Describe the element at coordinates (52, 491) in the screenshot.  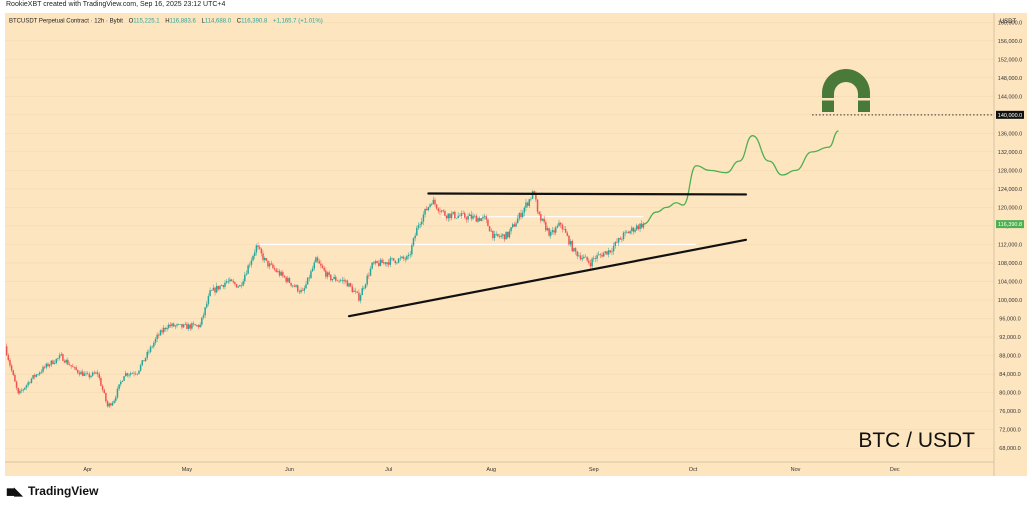
I see `tradingview-logo: ◼◣ TradingView` at that location.